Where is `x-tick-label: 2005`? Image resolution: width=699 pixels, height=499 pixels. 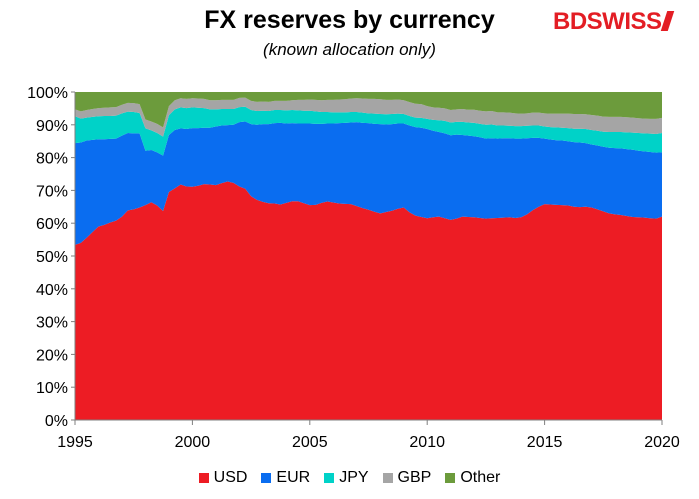 x-tick-label: 2005 is located at coordinates (310, 442).